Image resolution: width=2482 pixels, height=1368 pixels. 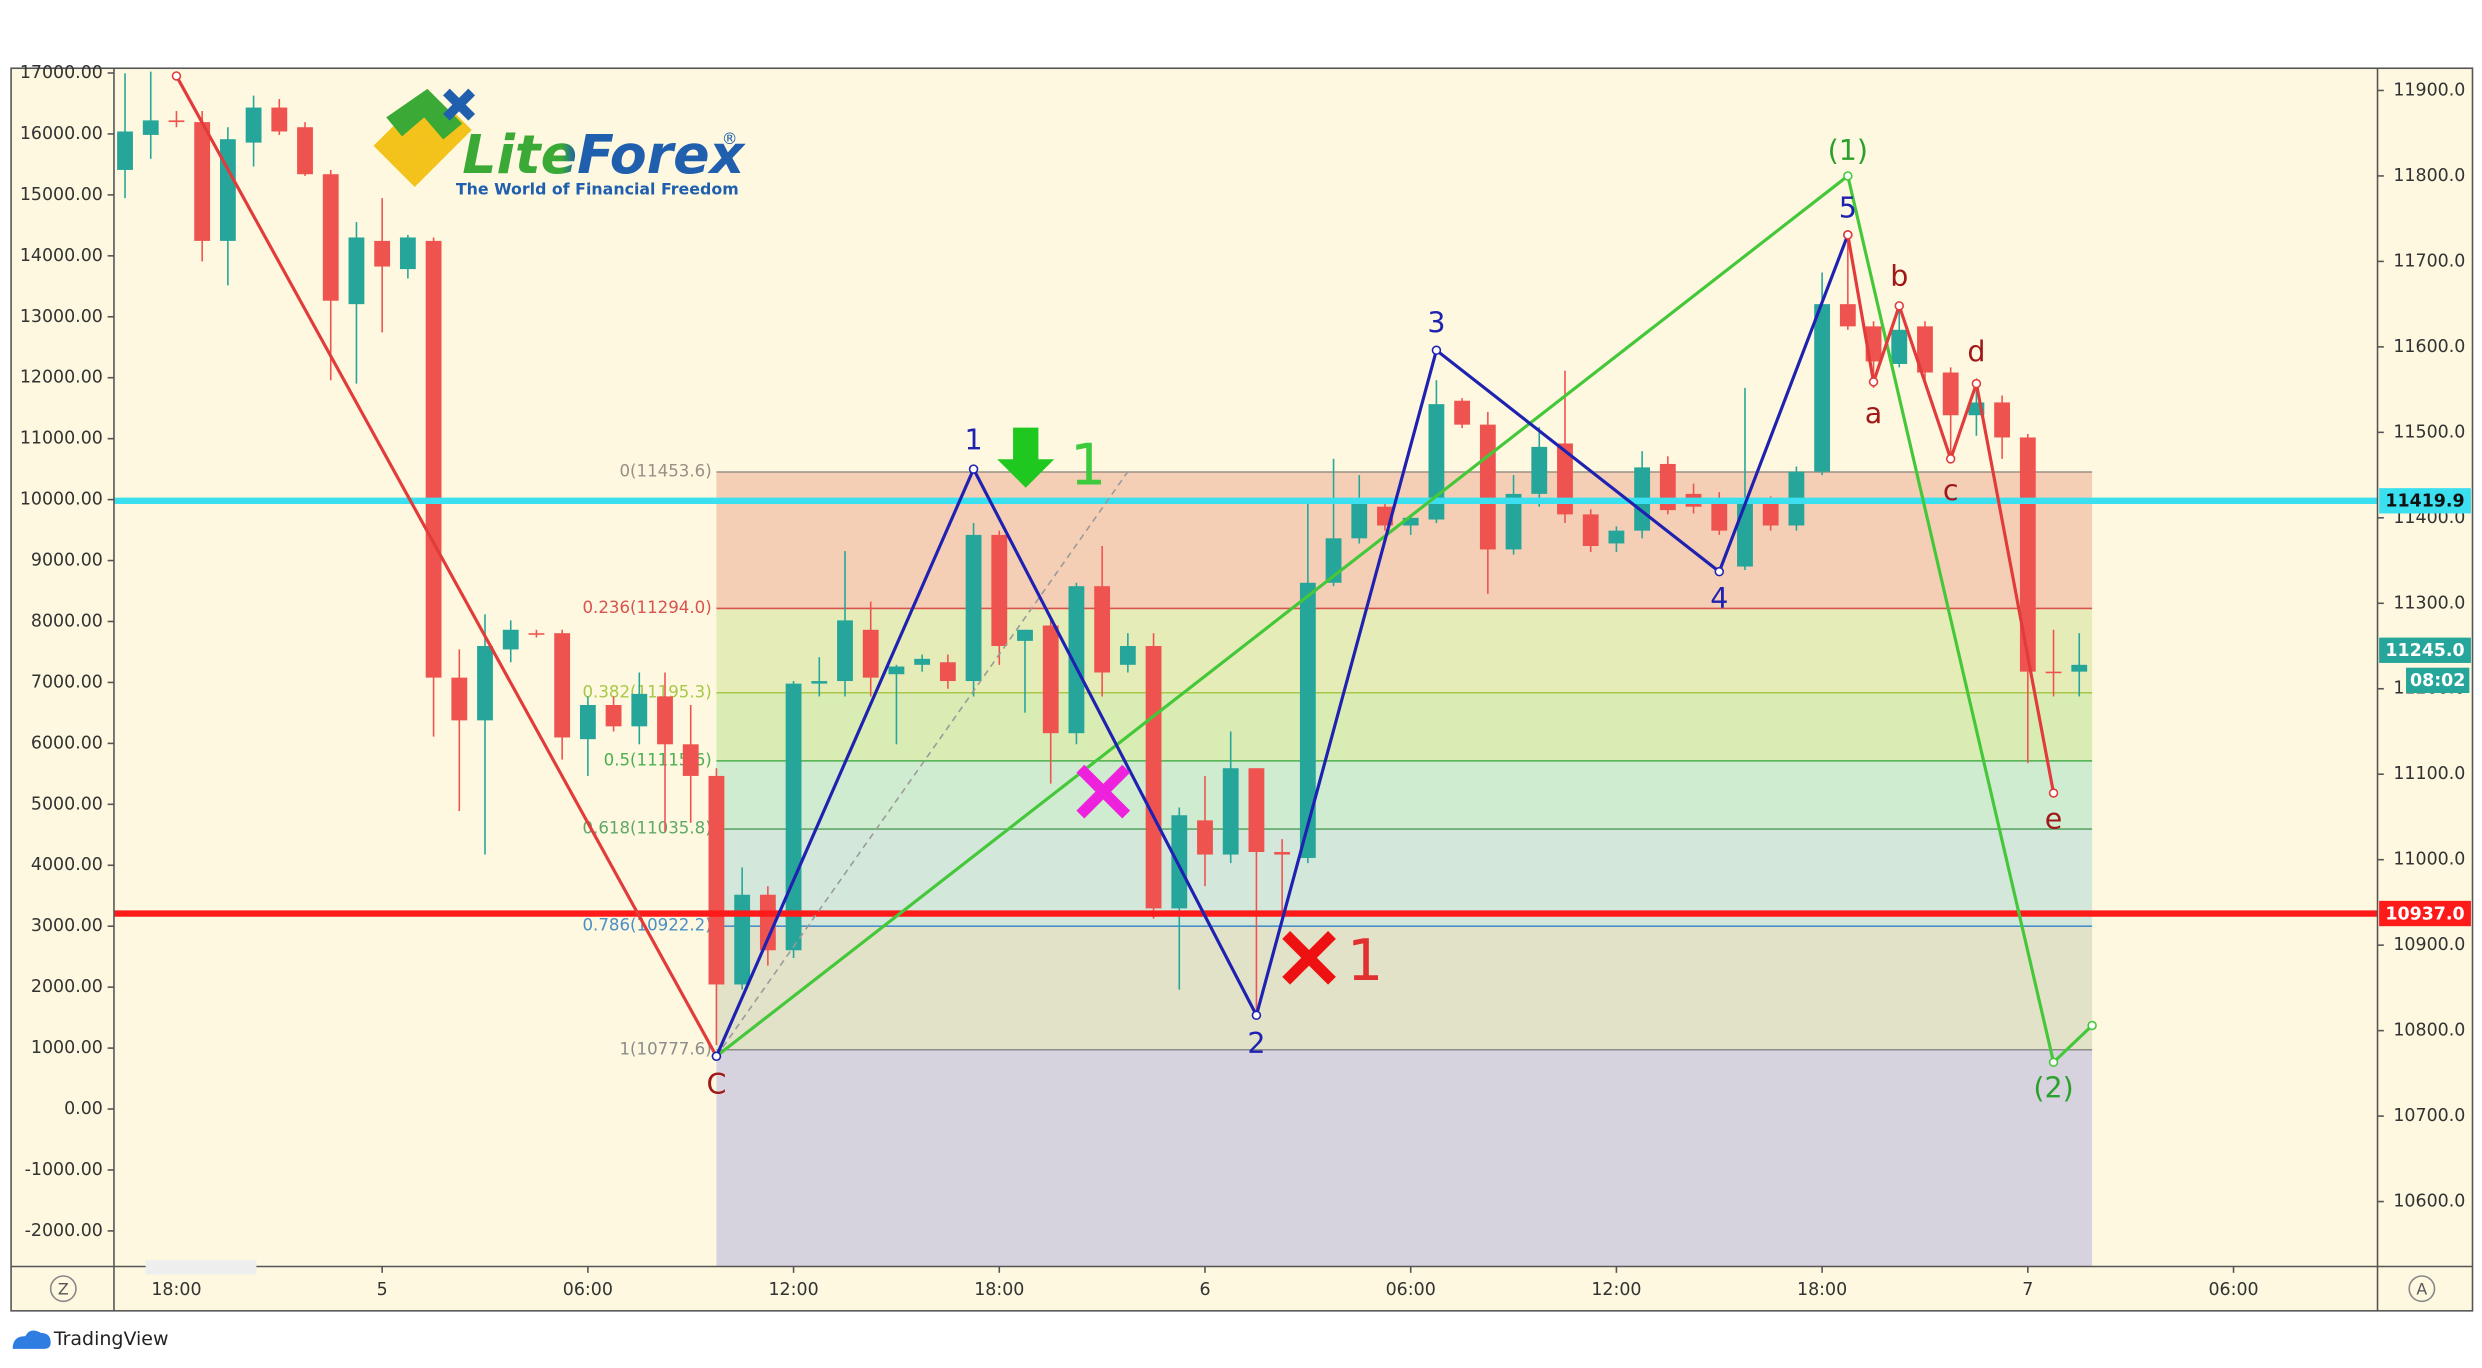 What do you see at coordinates (1088, 465) in the screenshot?
I see `arrow-label: 1` at bounding box center [1088, 465].